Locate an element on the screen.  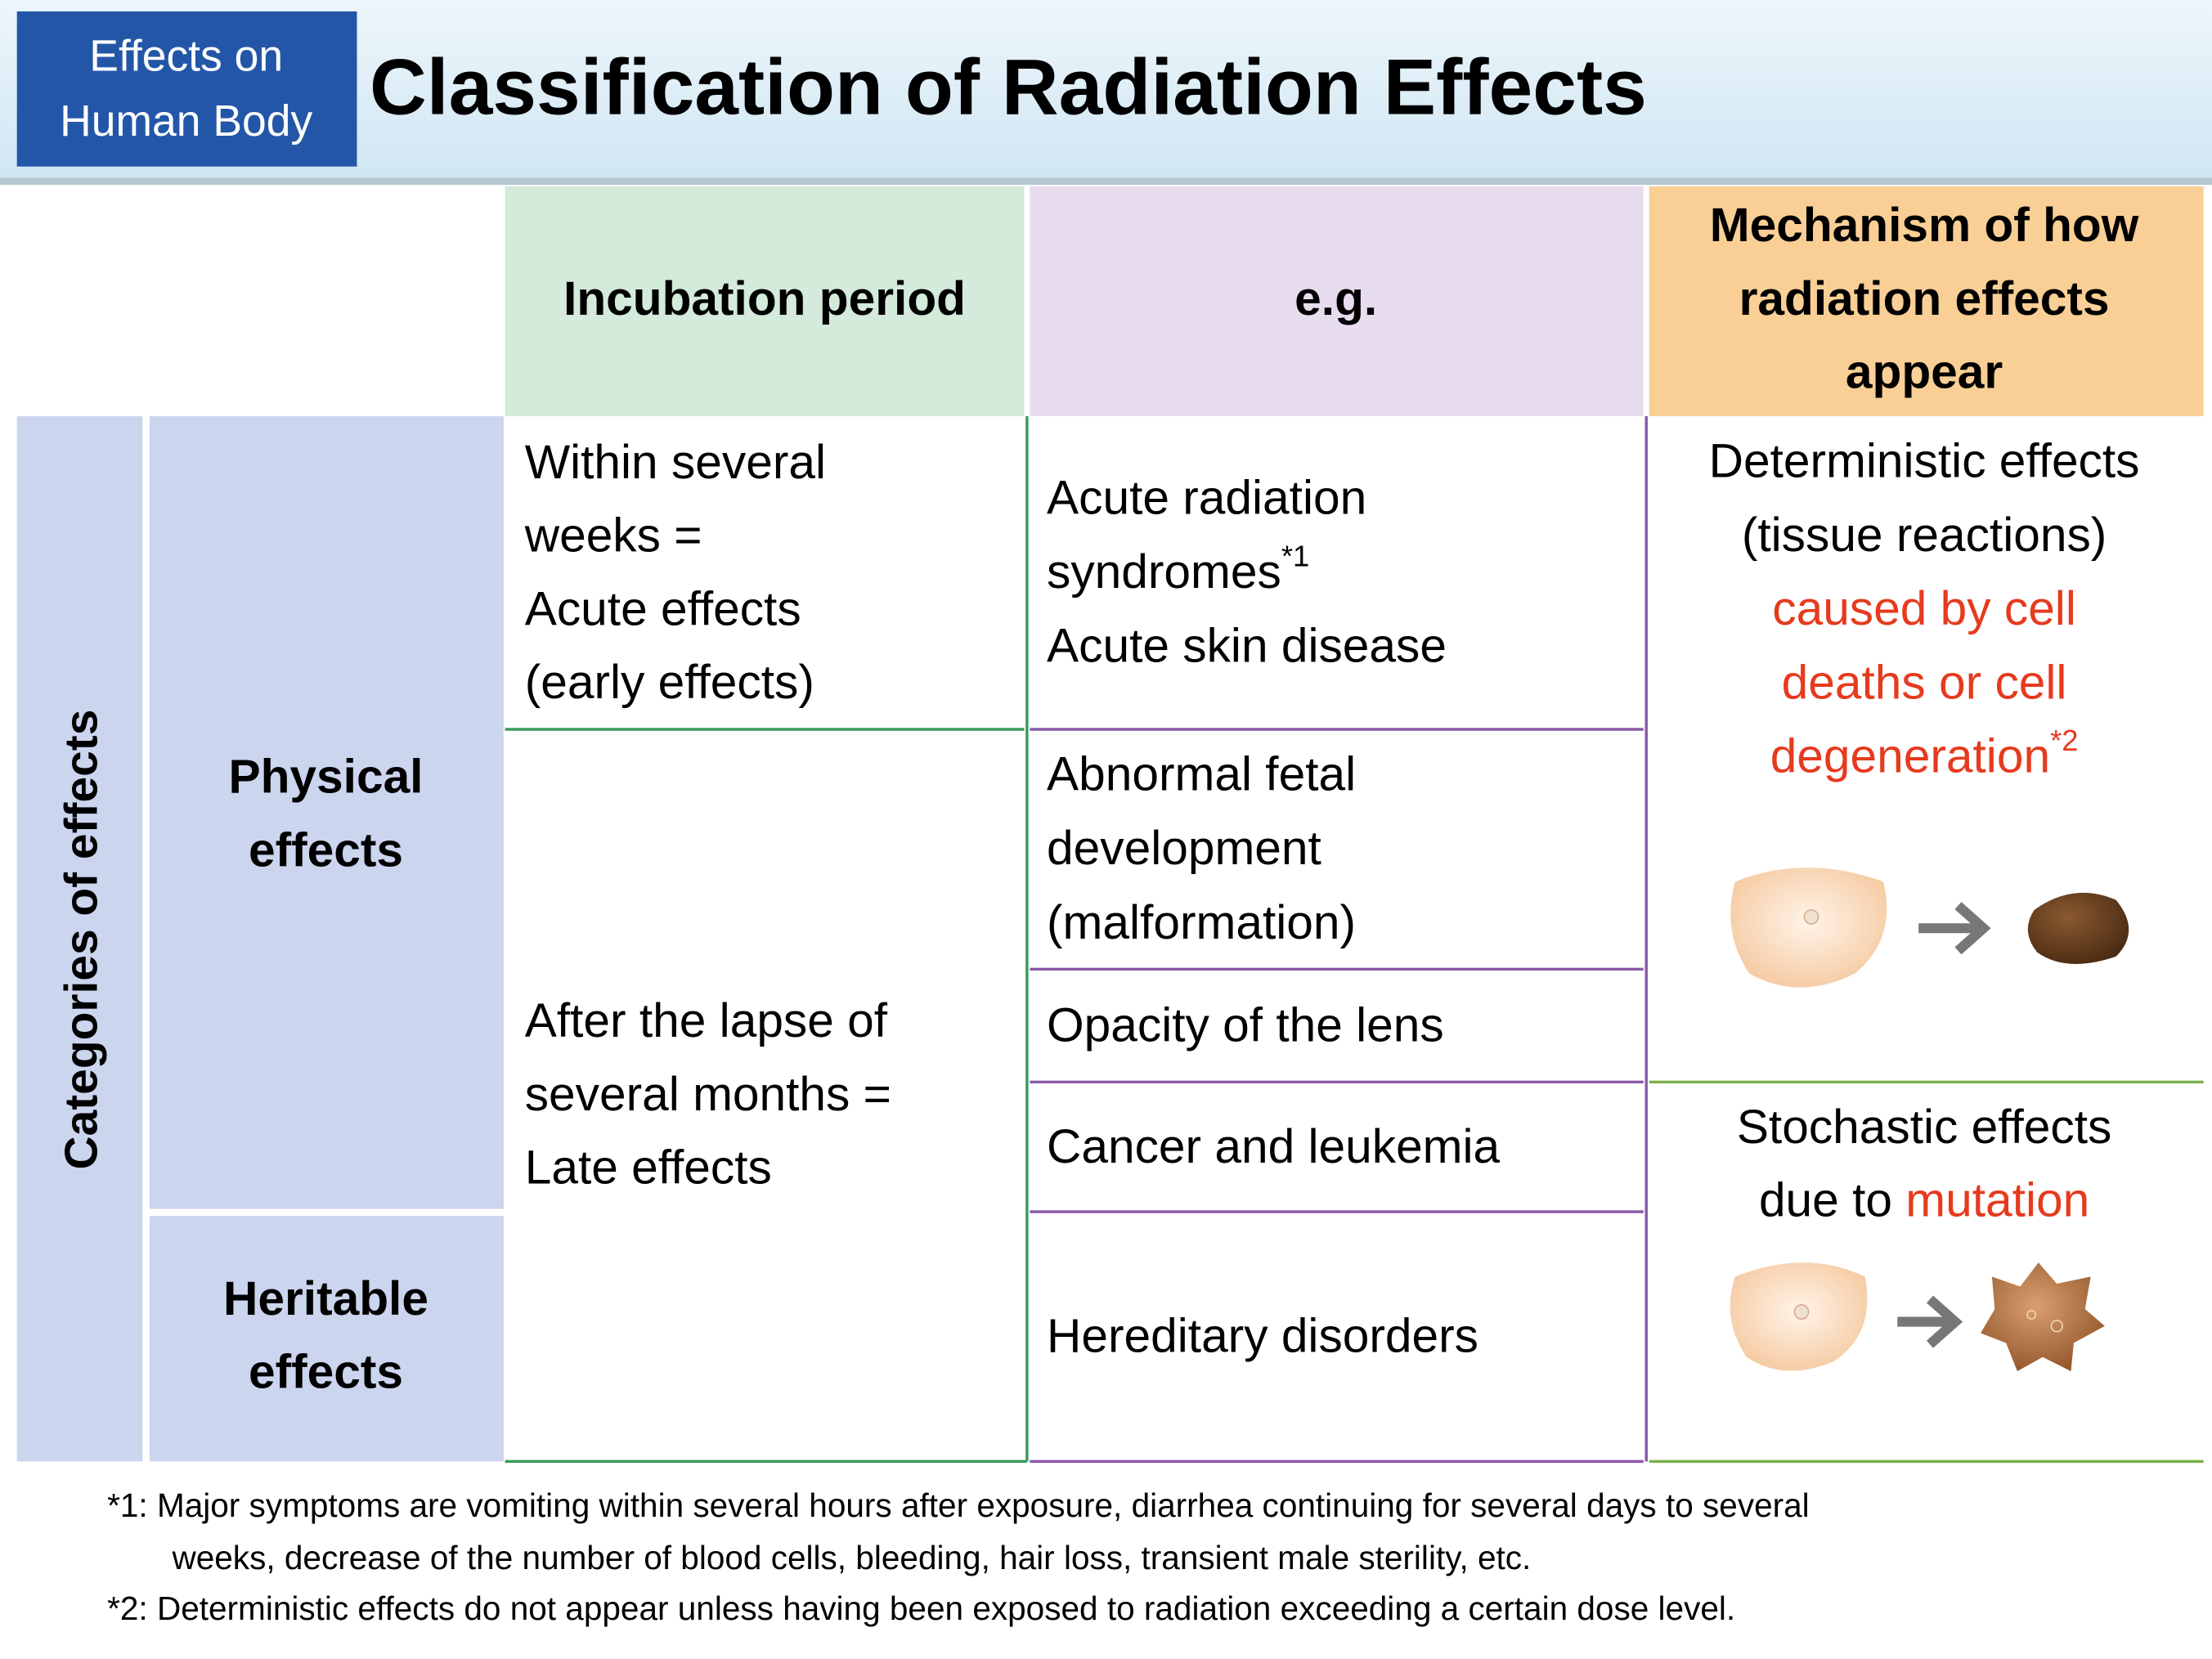
header-rule is located at coordinates (1106, 182).